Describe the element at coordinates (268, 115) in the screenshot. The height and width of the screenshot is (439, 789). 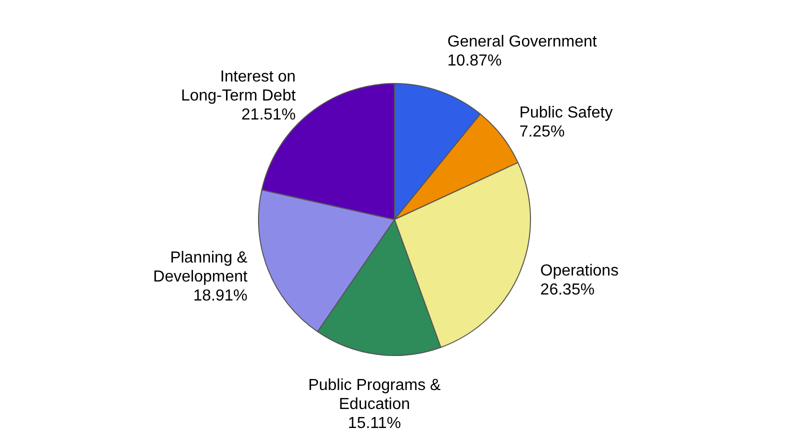
I see `data-label: 21.51%` at that location.